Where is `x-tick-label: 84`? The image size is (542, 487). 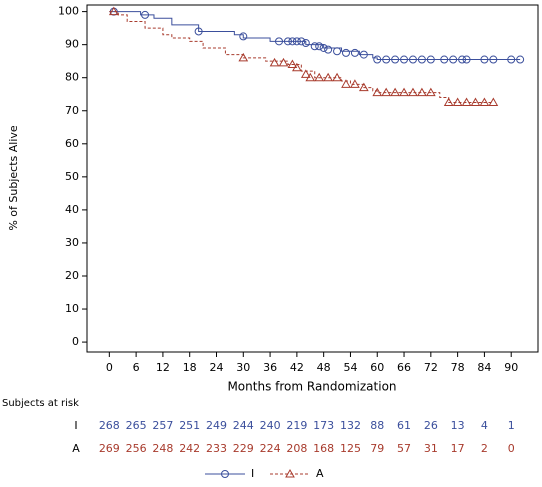
x-tick-label: 84 is located at coordinates (484, 367).